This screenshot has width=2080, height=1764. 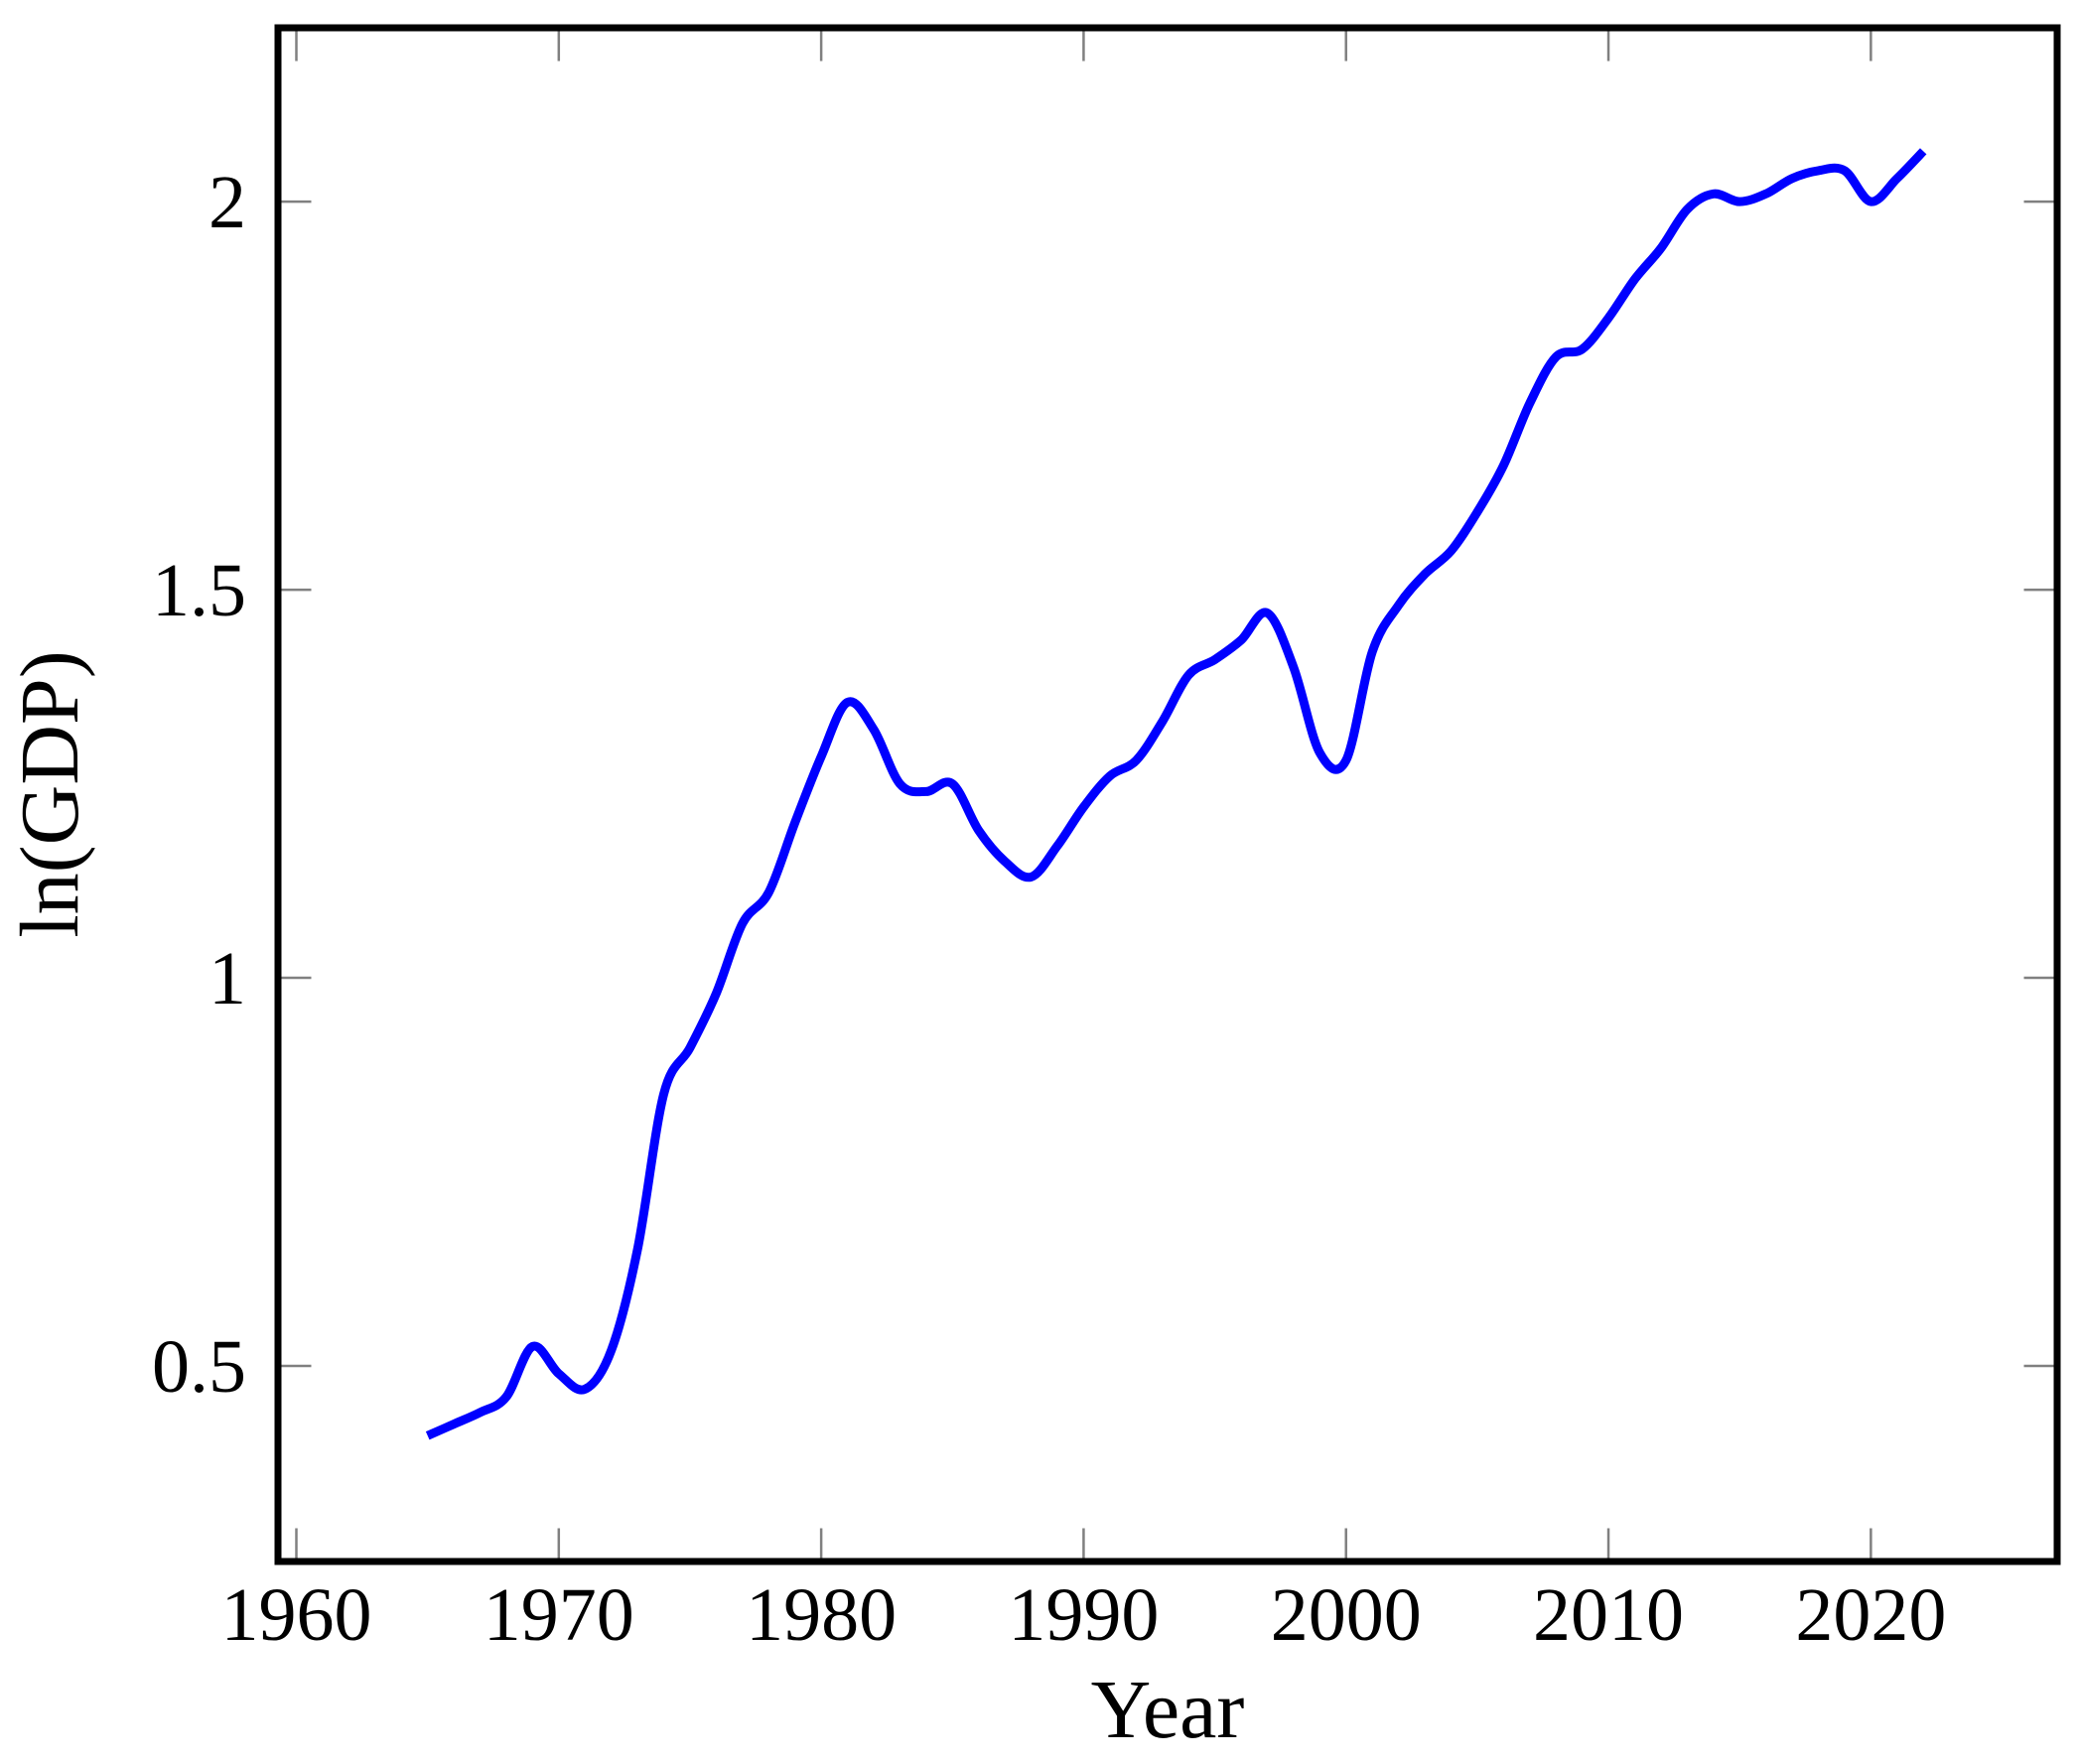 What do you see at coordinates (1608, 1615) in the screenshot?
I see `x-tick-label: 2010` at bounding box center [1608, 1615].